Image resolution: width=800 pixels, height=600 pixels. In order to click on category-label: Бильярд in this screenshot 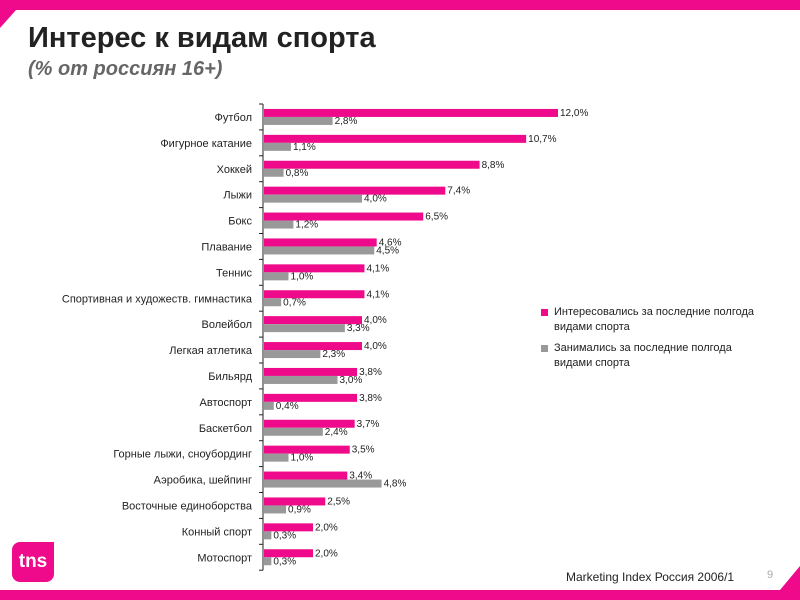, I will do `click(230, 377)`.